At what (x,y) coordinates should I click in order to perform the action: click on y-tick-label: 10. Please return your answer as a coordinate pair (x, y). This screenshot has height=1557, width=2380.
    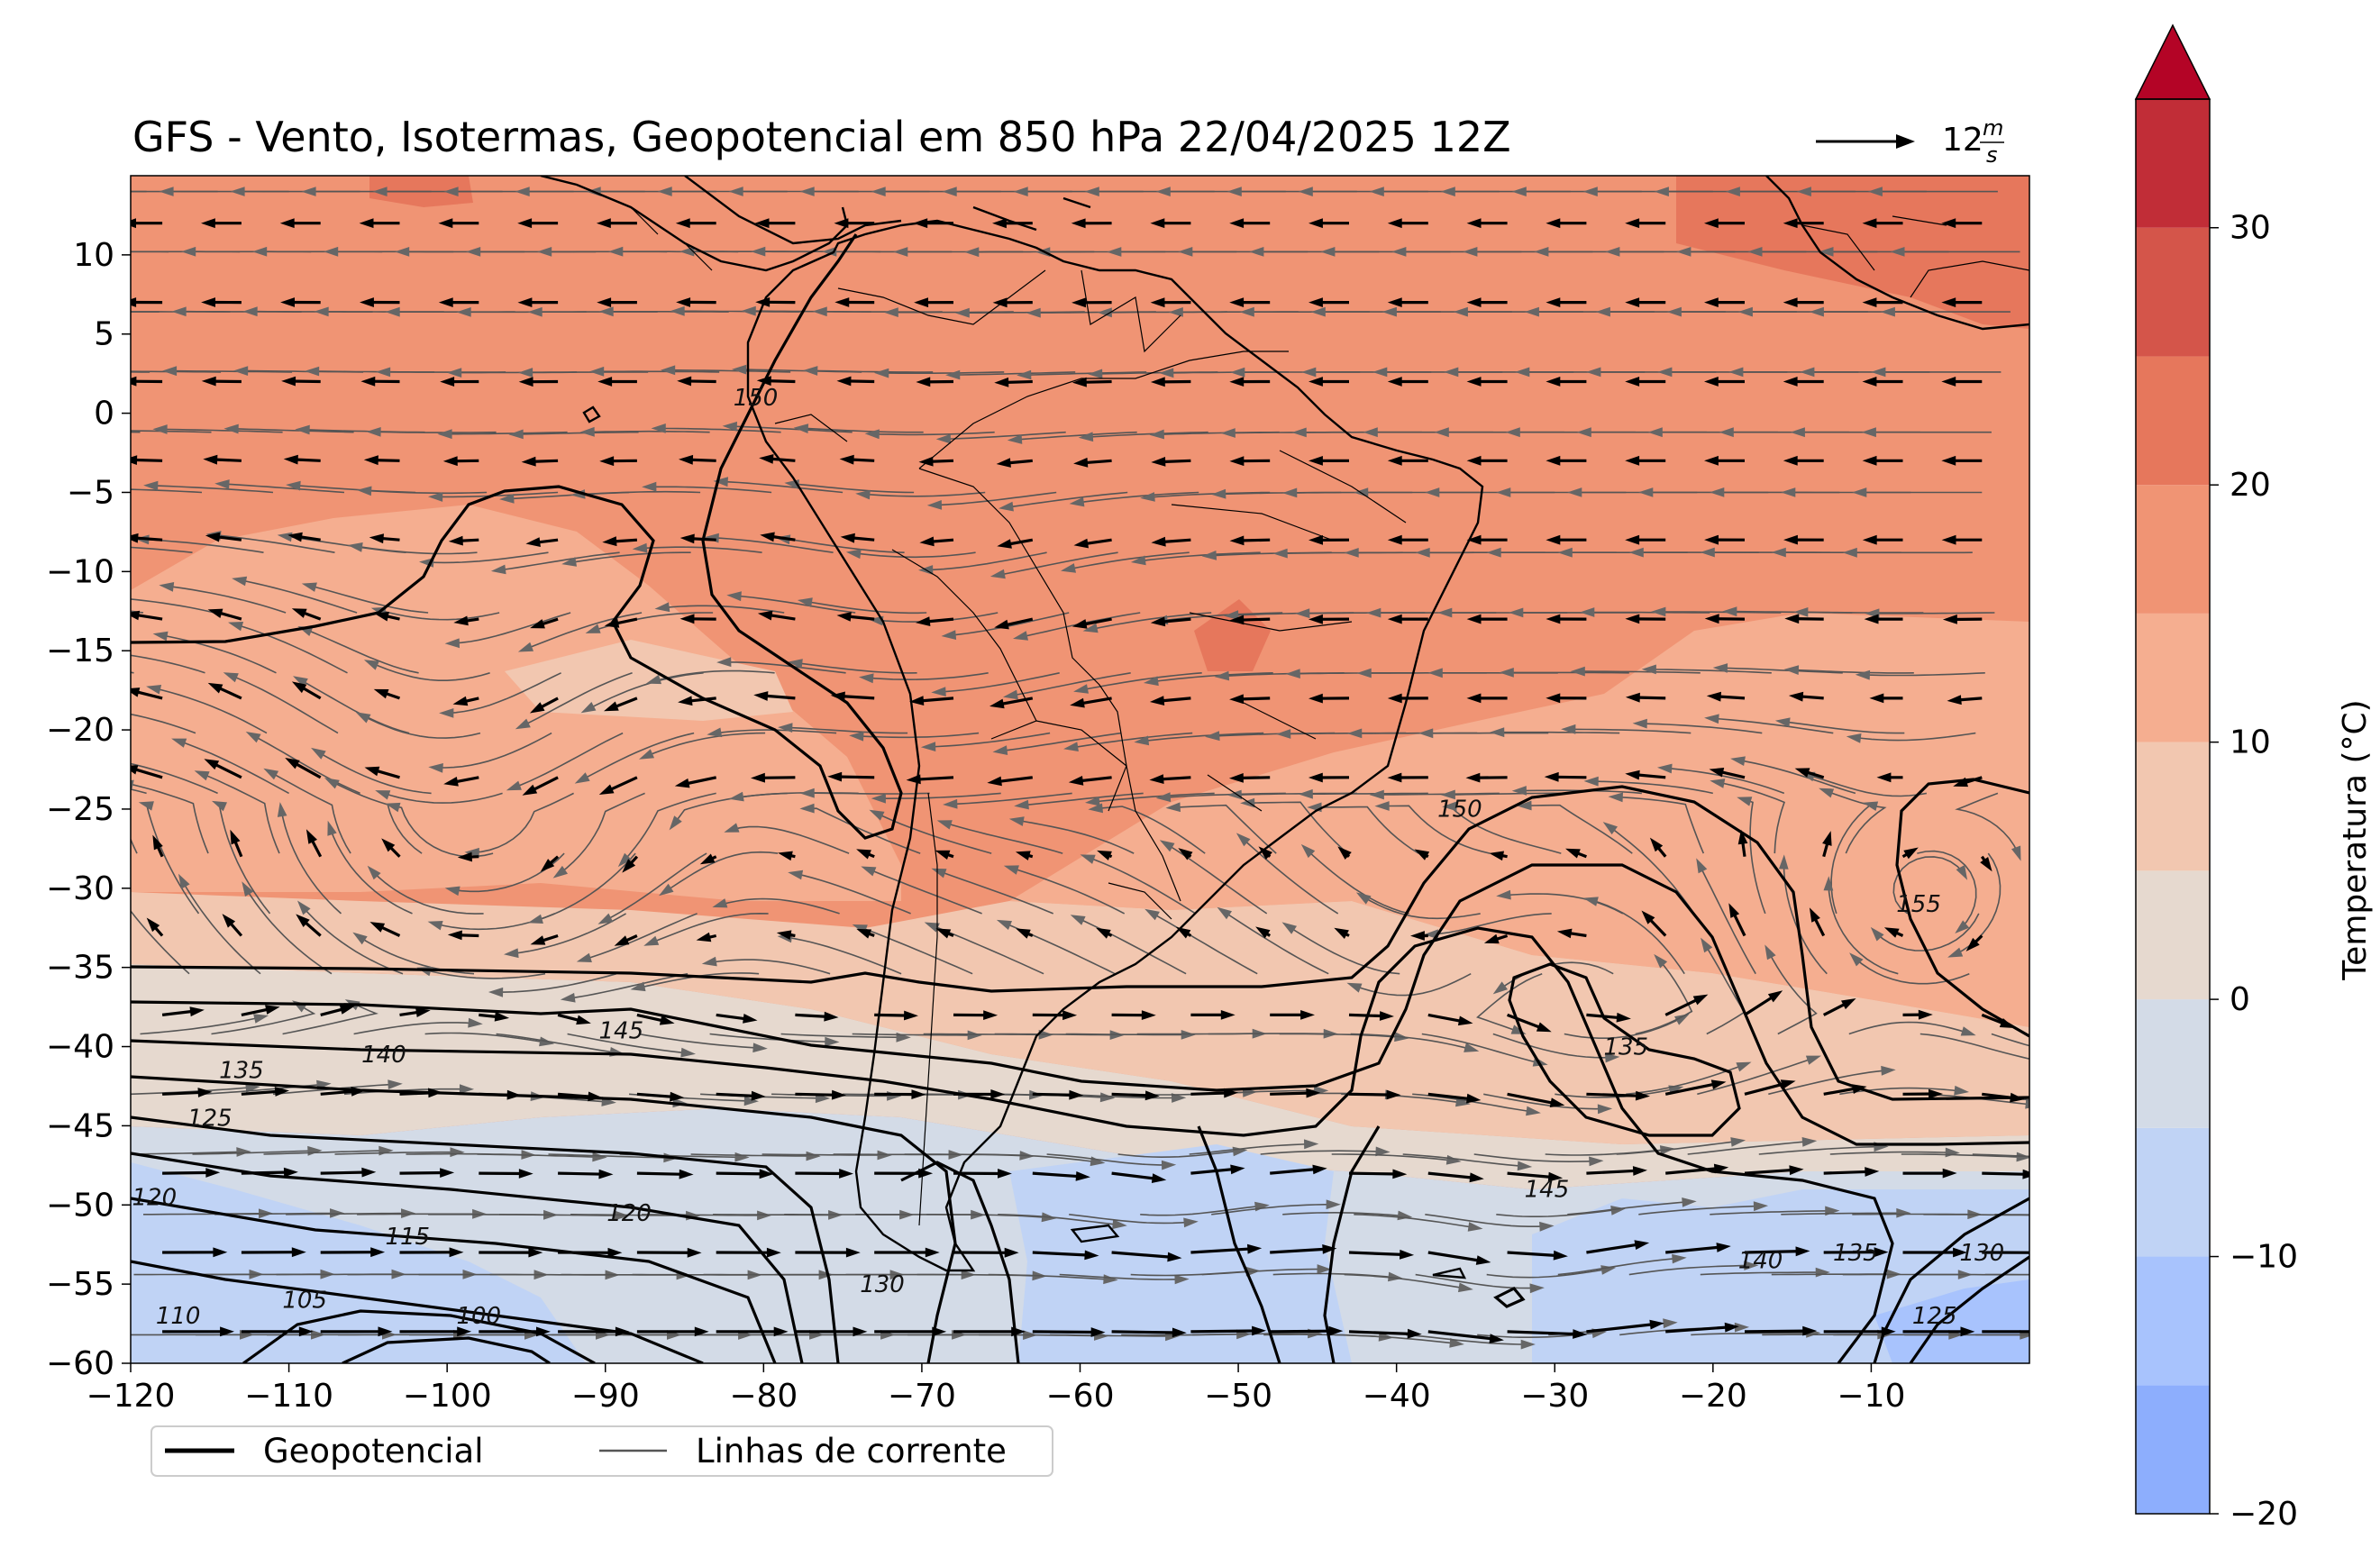
    Looking at the image, I should click on (93, 255).